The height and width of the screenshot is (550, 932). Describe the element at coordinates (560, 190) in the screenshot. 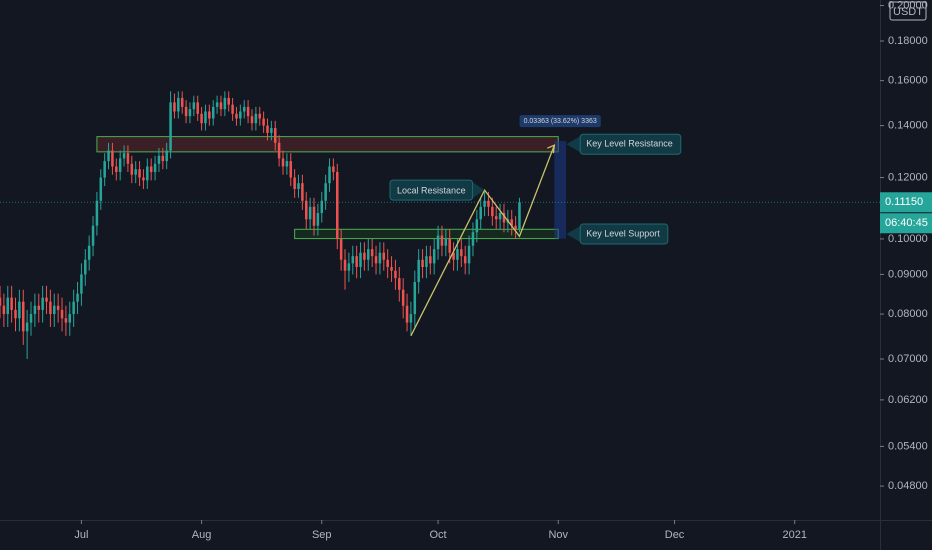

I see `measure-box` at that location.